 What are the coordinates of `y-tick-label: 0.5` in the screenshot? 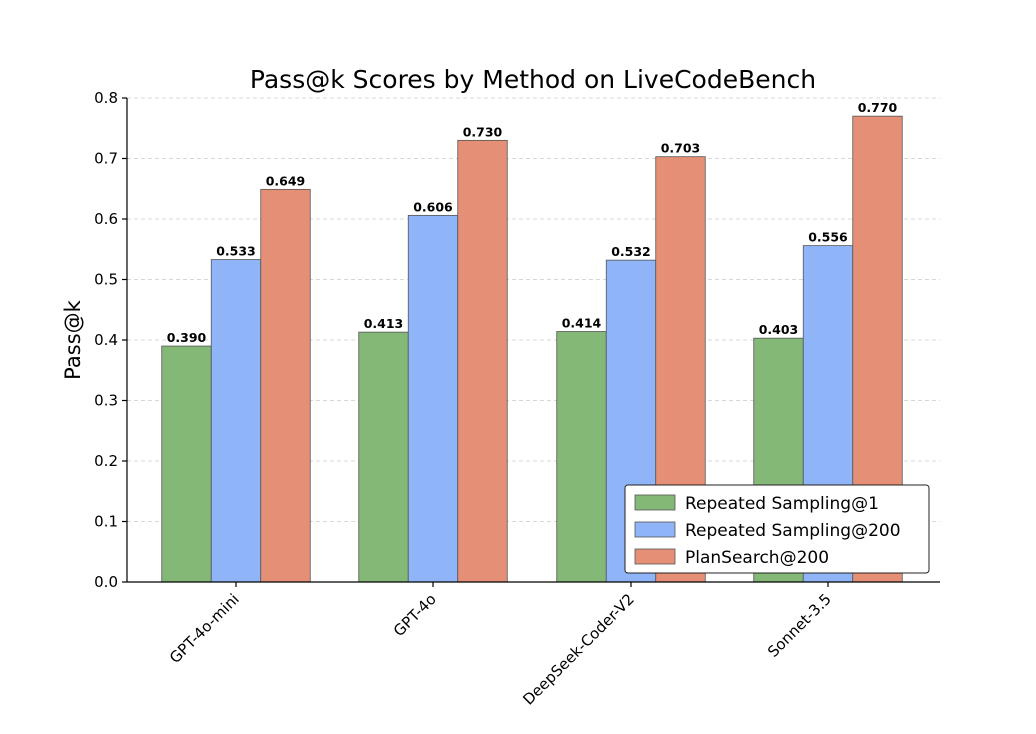 It's located at (106, 280).